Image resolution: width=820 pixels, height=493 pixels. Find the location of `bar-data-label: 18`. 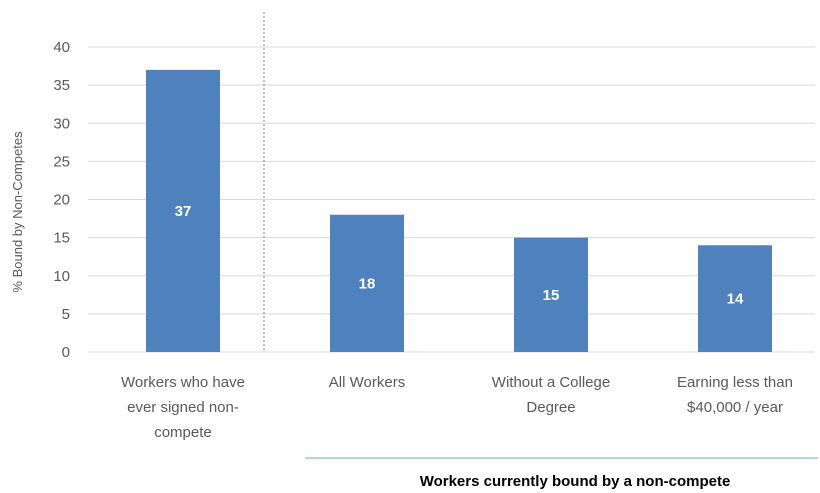

bar-data-label: 18 is located at coordinates (367, 283).